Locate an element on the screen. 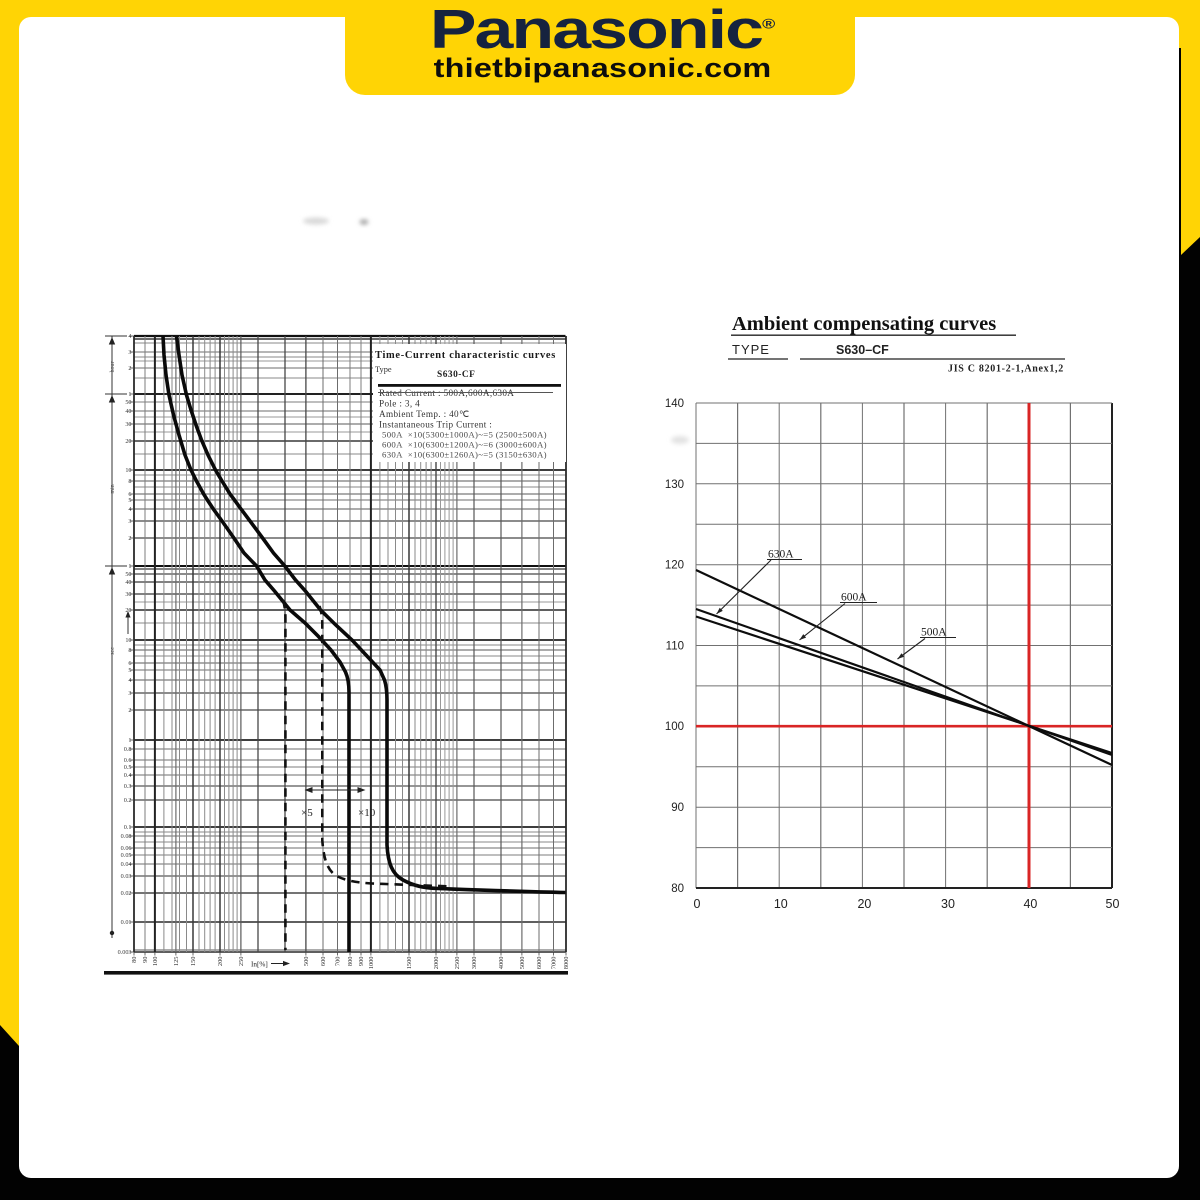 Image resolution: width=1200 pixels, height=1200 pixels. svg-text: JIS C 8201-2-1,Anex1,2 is located at coordinates (1006, 369).